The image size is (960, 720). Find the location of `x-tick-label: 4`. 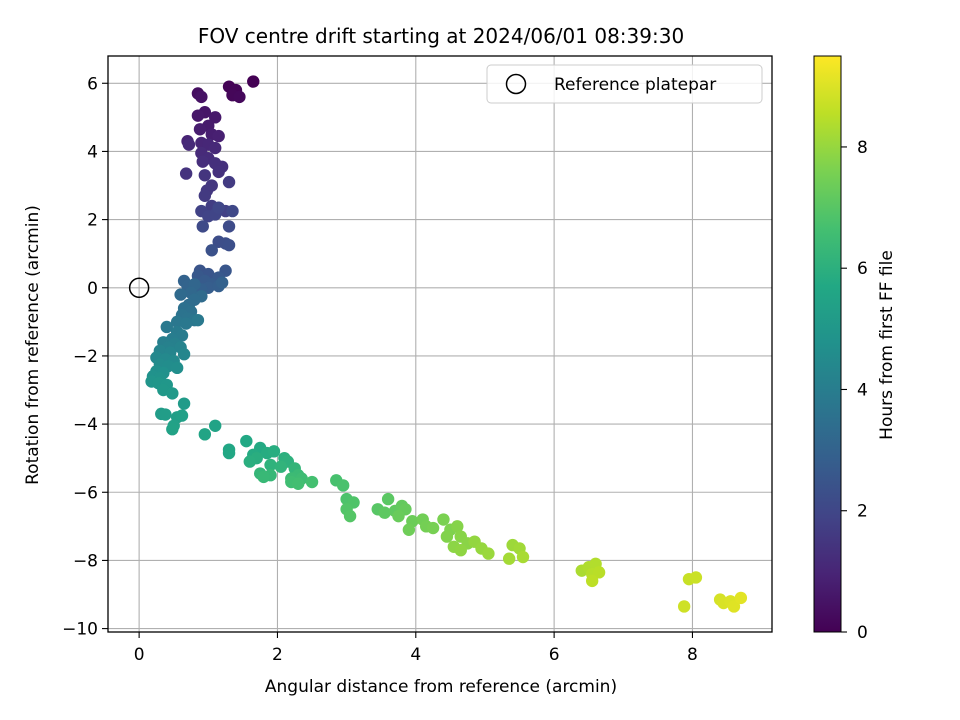

x-tick-label: 4 is located at coordinates (415, 655).